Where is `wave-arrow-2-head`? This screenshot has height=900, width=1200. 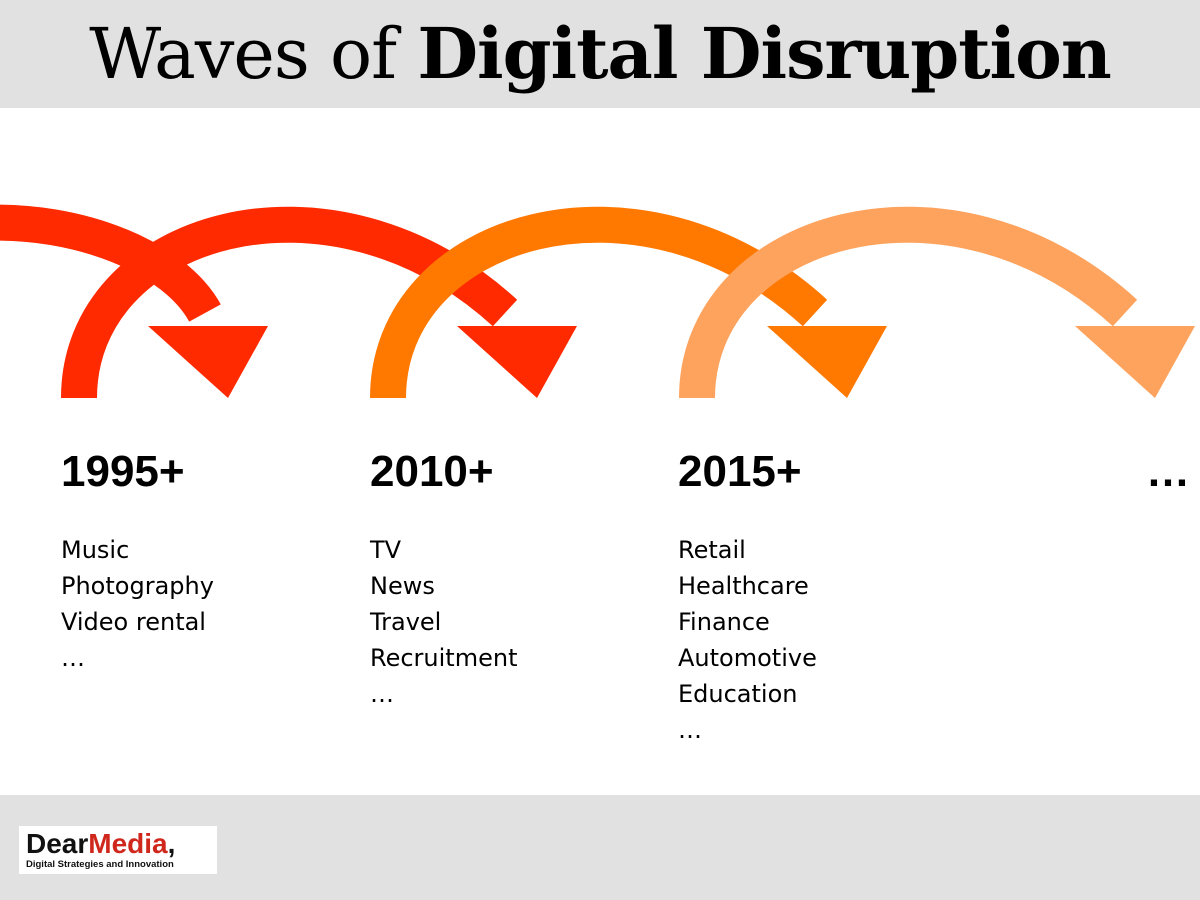
wave-arrow-2-head is located at coordinates (827, 362).